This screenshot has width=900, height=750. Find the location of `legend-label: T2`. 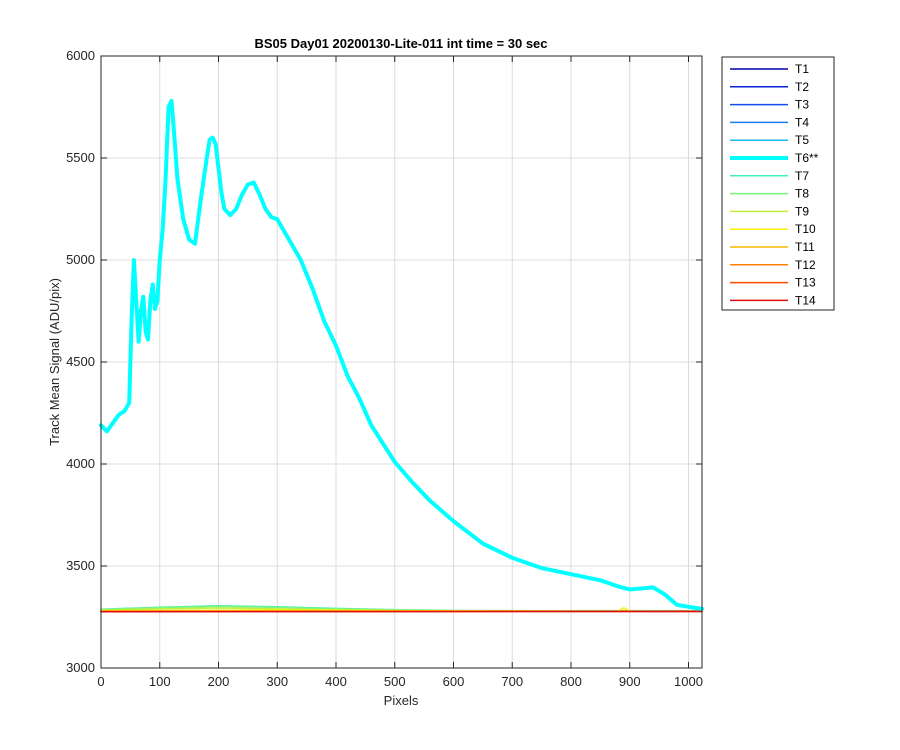

legend-label: T2 is located at coordinates (802, 87).